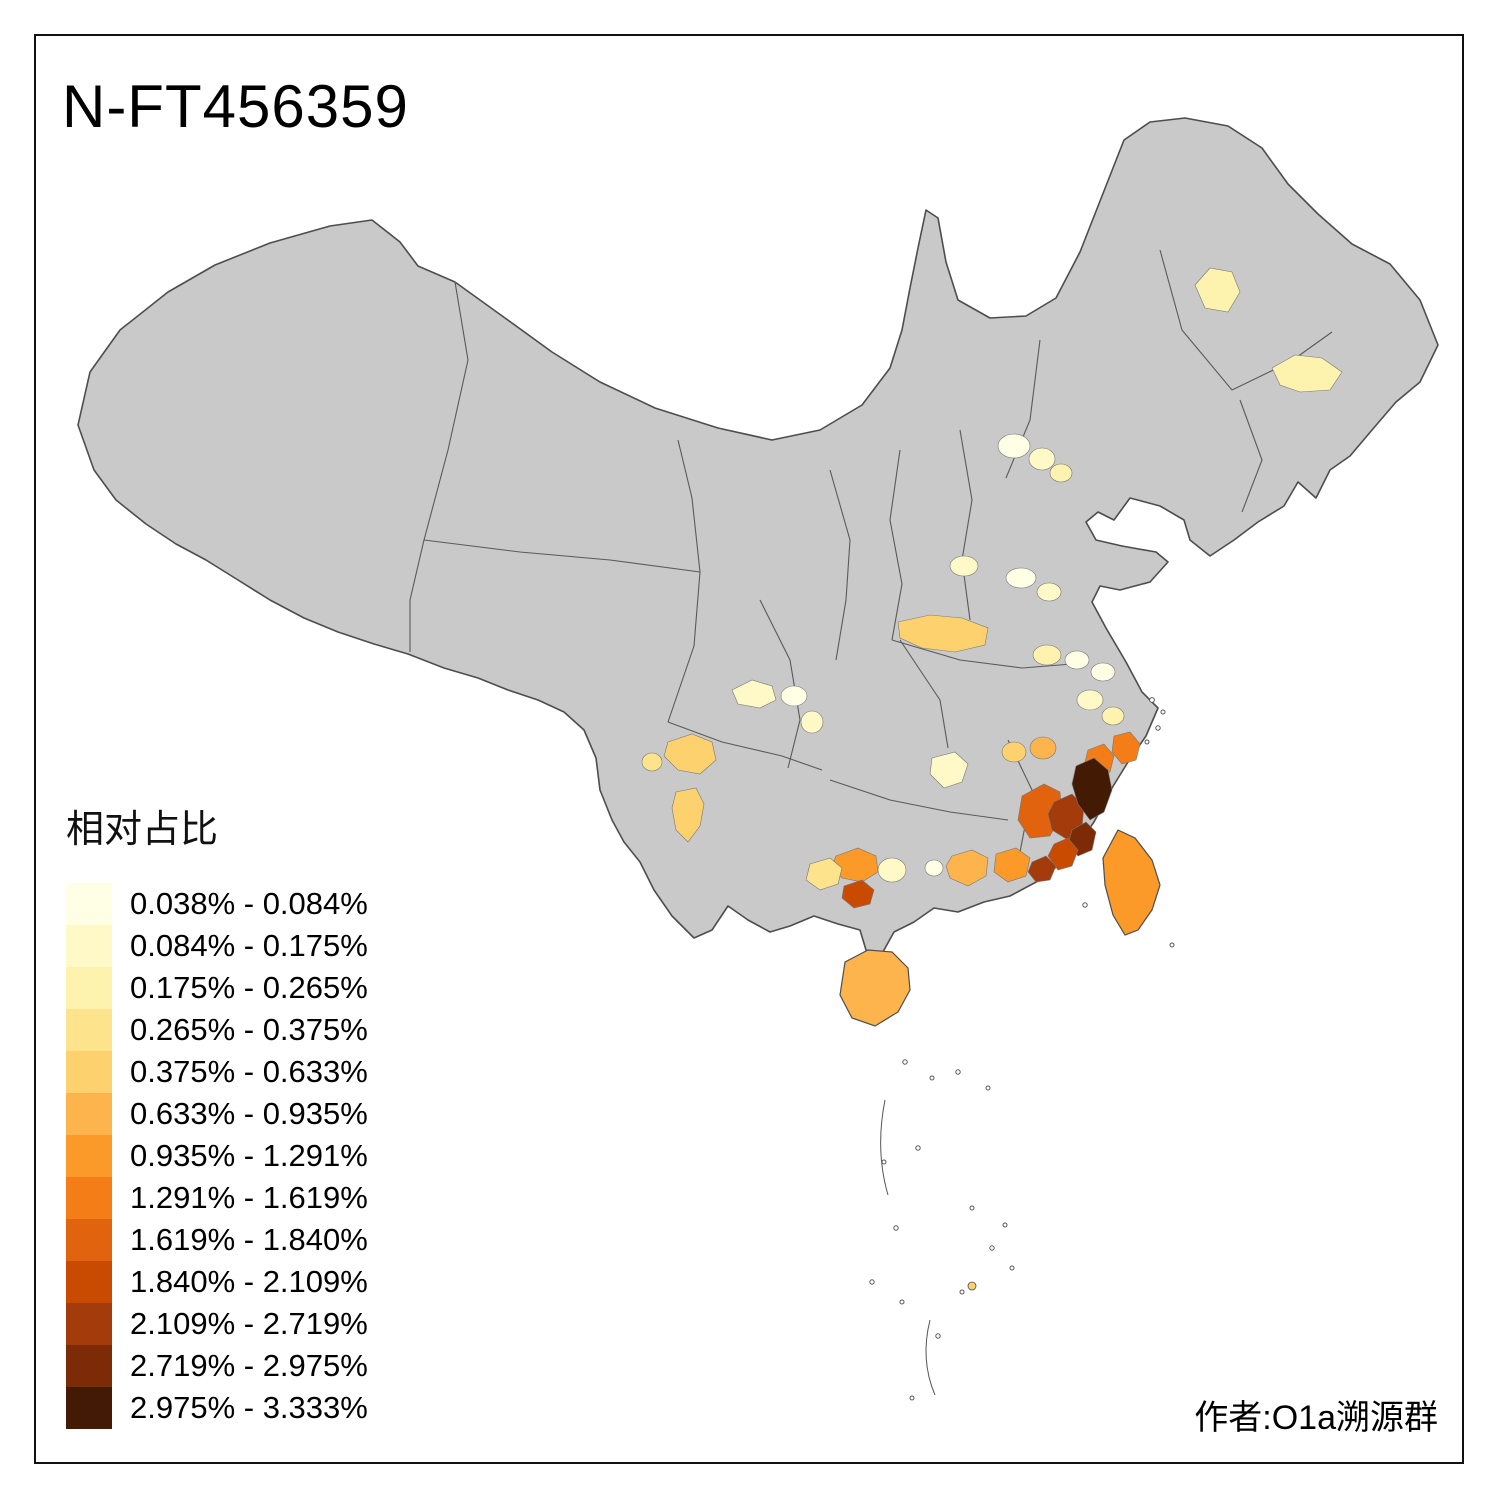 Image resolution: width=1500 pixels, height=1500 pixels. I want to click on legend-label-11: 2.719% - 2.975%, so click(249, 1365).